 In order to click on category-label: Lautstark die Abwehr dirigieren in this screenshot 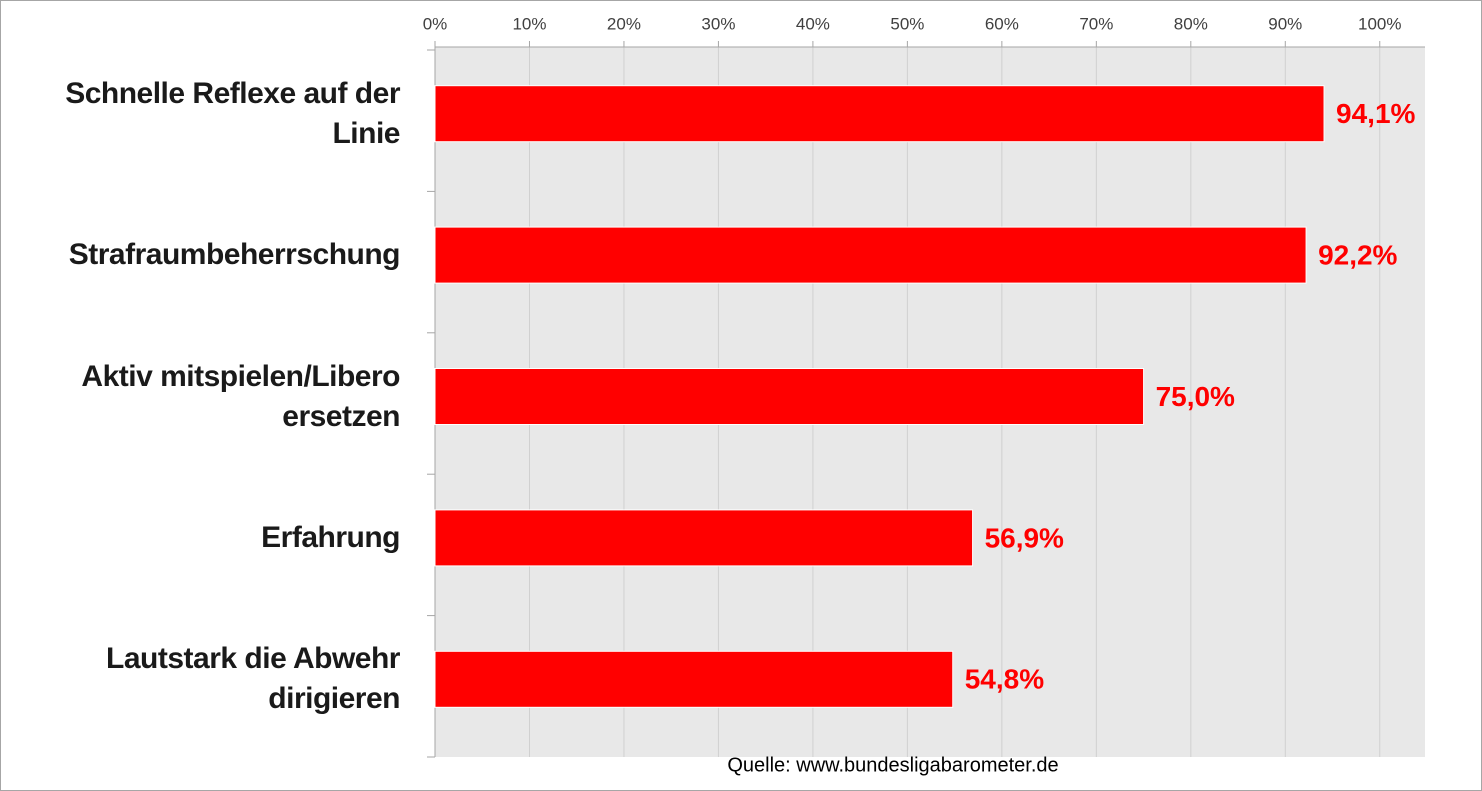, I will do `click(253, 679)`.